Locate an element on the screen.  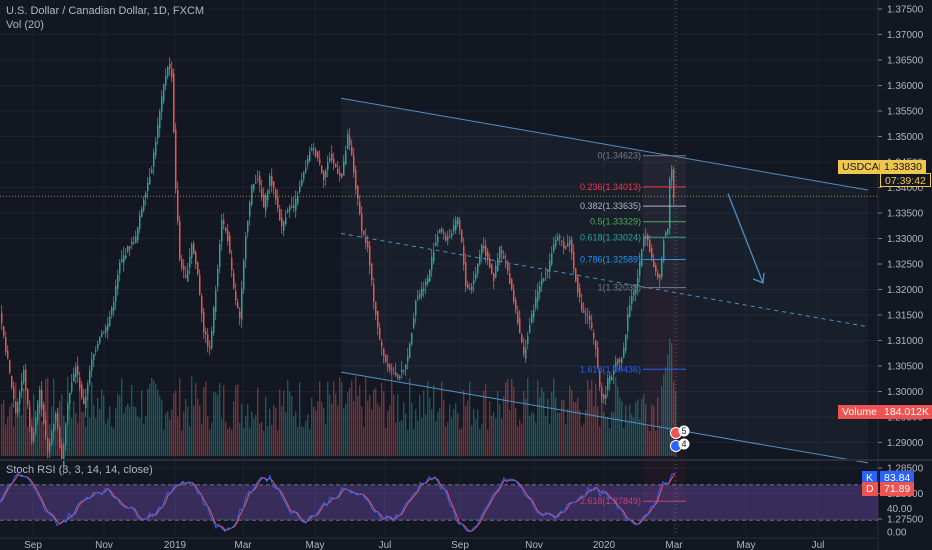
channel-mid-line is located at coordinates (604, 280).